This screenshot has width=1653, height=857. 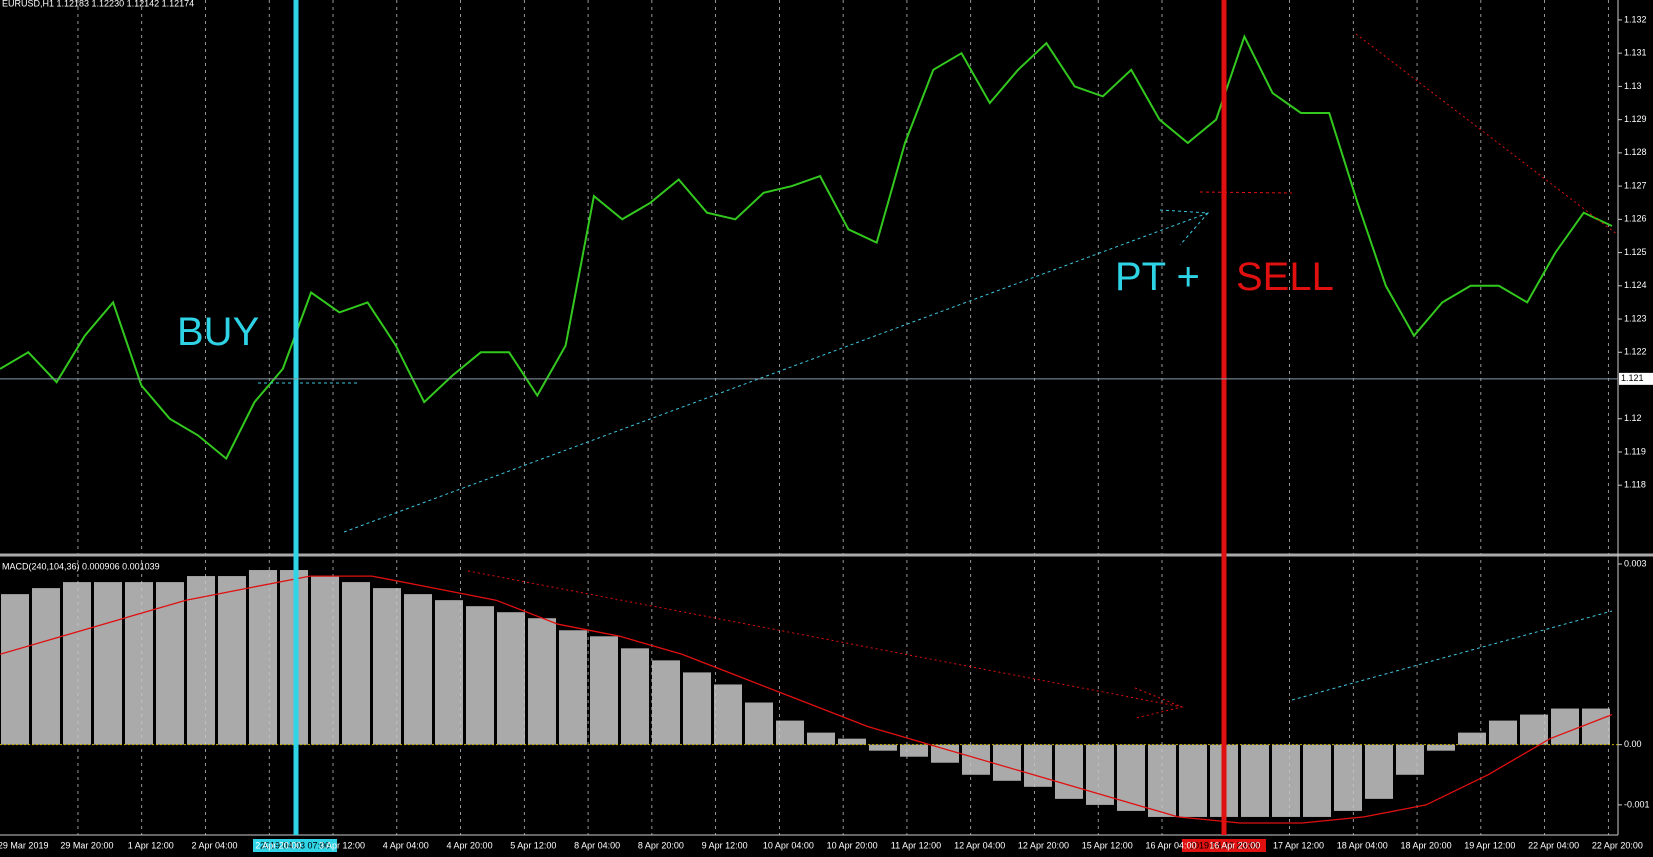 I want to click on x-tick-label: 11 Apr 12:00, so click(x=916, y=845).